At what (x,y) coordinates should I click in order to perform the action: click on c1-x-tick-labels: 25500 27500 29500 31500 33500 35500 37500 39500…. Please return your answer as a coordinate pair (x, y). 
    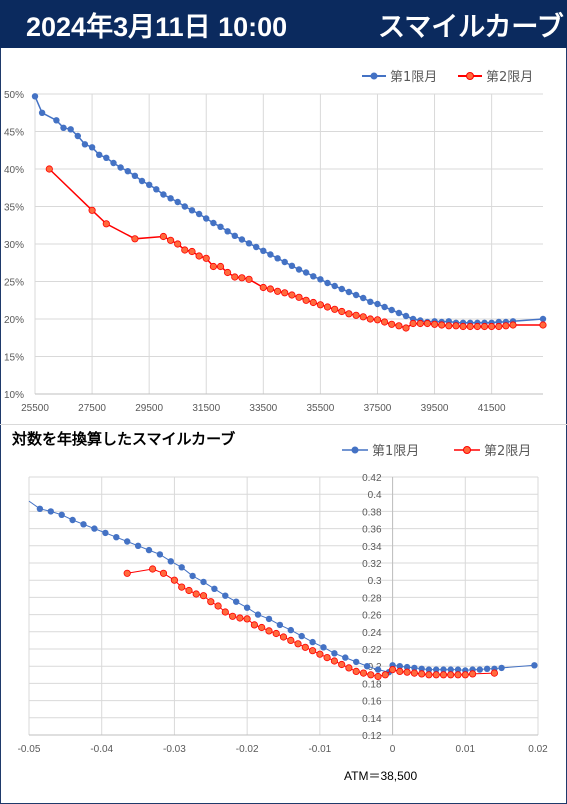
    Looking at the image, I should click on (263, 408).